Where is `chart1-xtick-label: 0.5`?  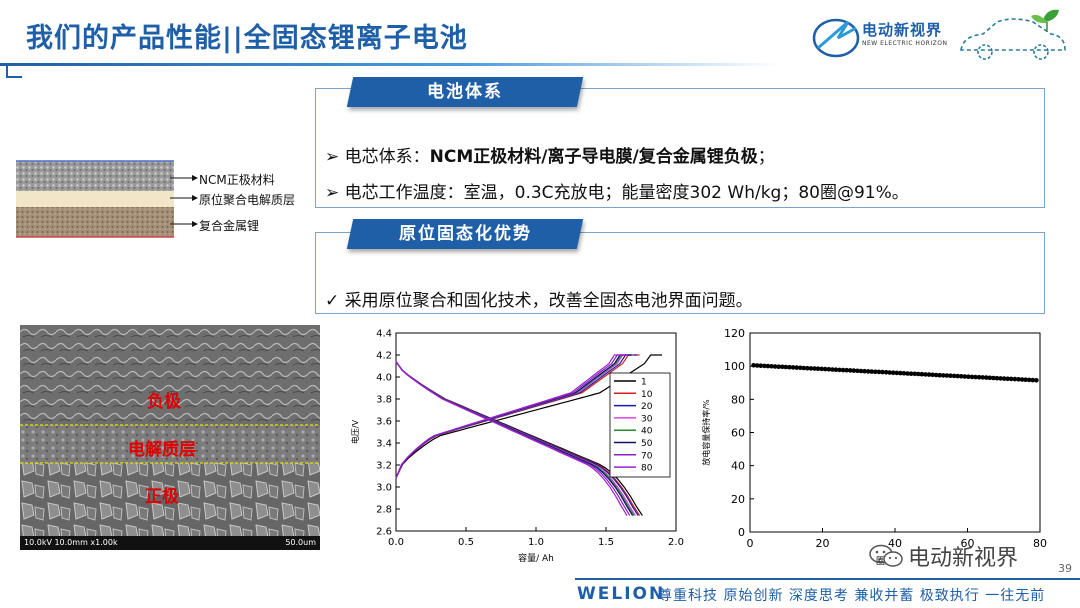
chart1-xtick-label: 0.5 is located at coordinates (466, 542).